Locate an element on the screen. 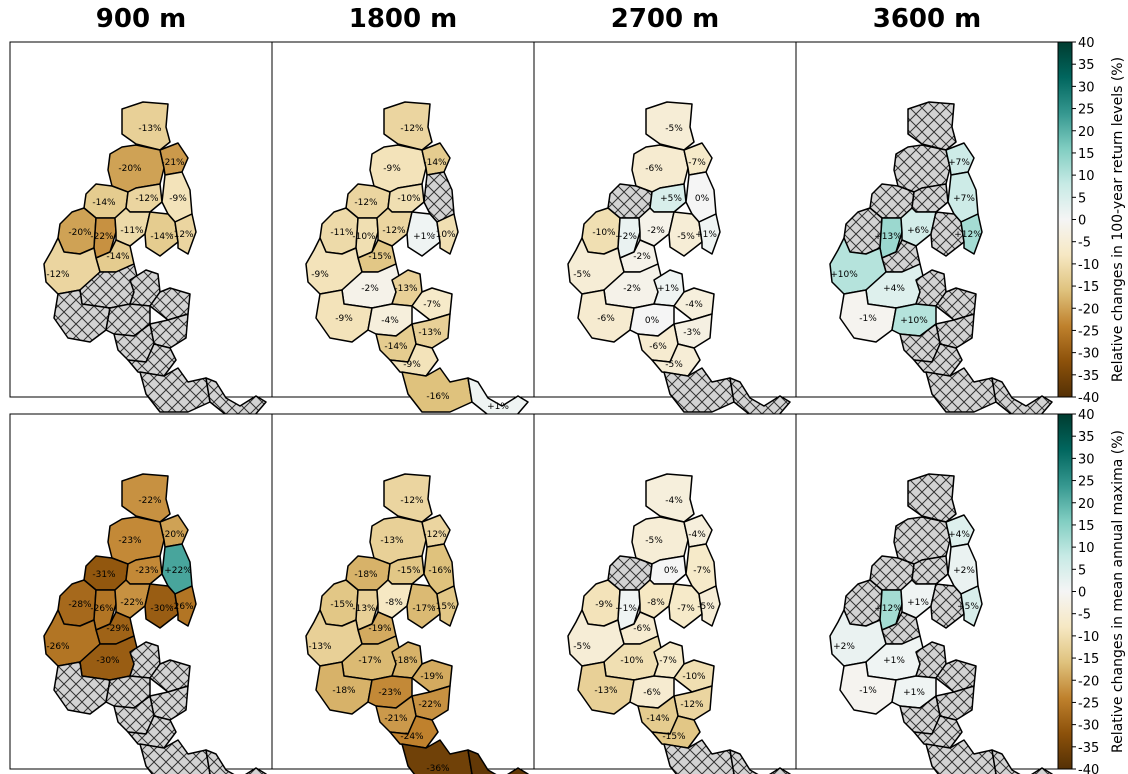 This screenshot has height=774, width=1128. region-value-label: 0% is located at coordinates (671, 571).